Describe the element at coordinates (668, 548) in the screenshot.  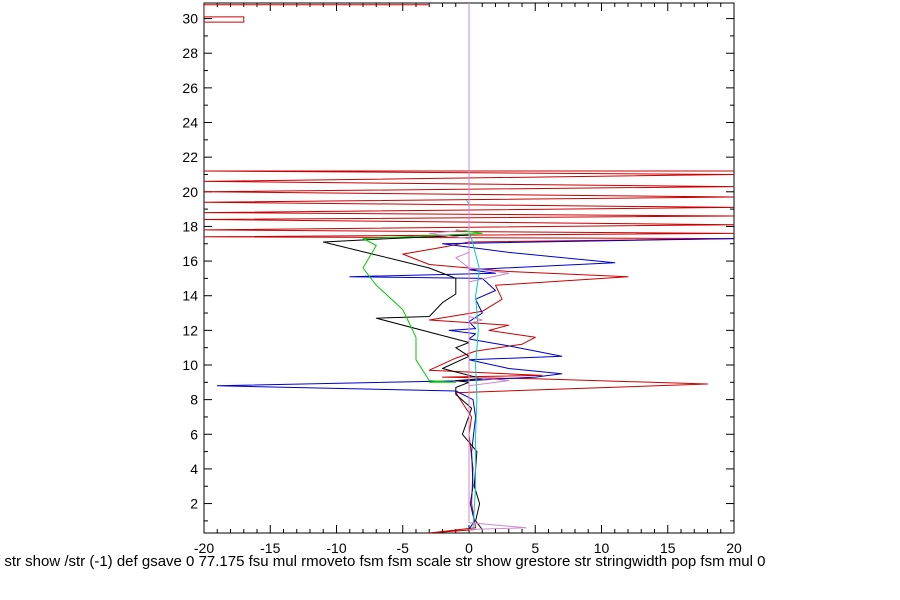
I see `x-tick-label: 15` at that location.